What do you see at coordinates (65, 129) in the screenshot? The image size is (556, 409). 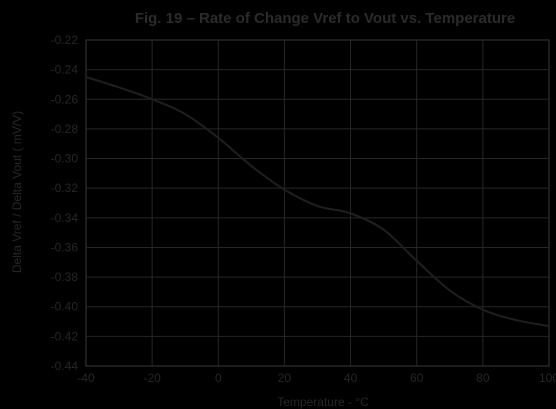 I see `y-tick-label: -0.28` at bounding box center [65, 129].